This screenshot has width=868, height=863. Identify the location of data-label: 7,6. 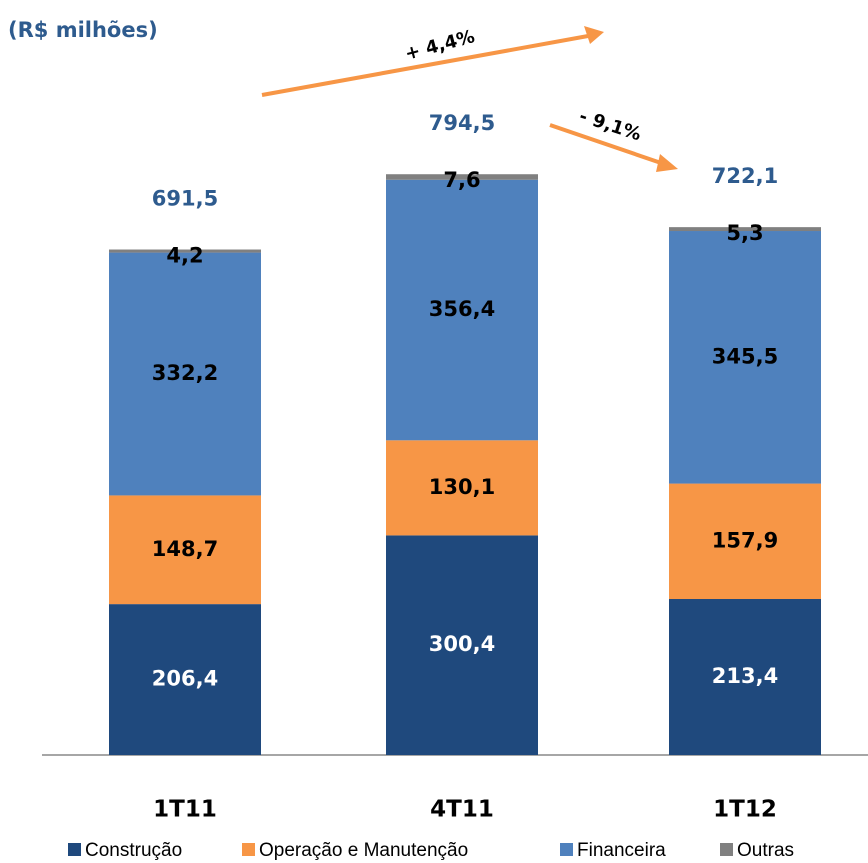
(461, 180).